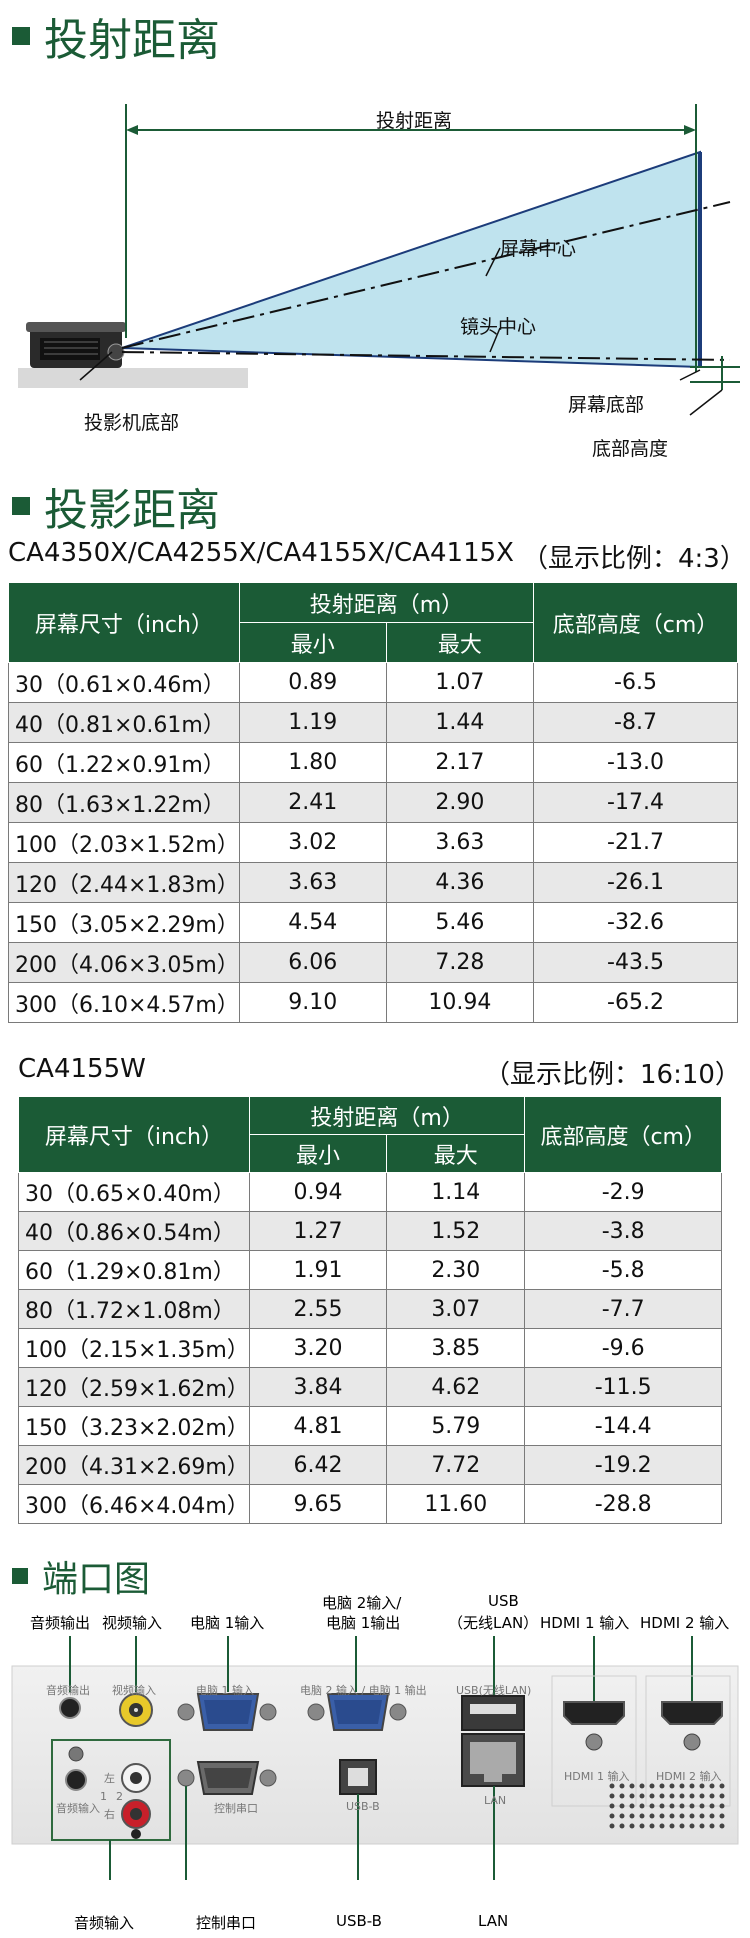 The height and width of the screenshot is (1938, 750). I want to click on header-throw-distance: 投射距离（m）, so click(386, 602).